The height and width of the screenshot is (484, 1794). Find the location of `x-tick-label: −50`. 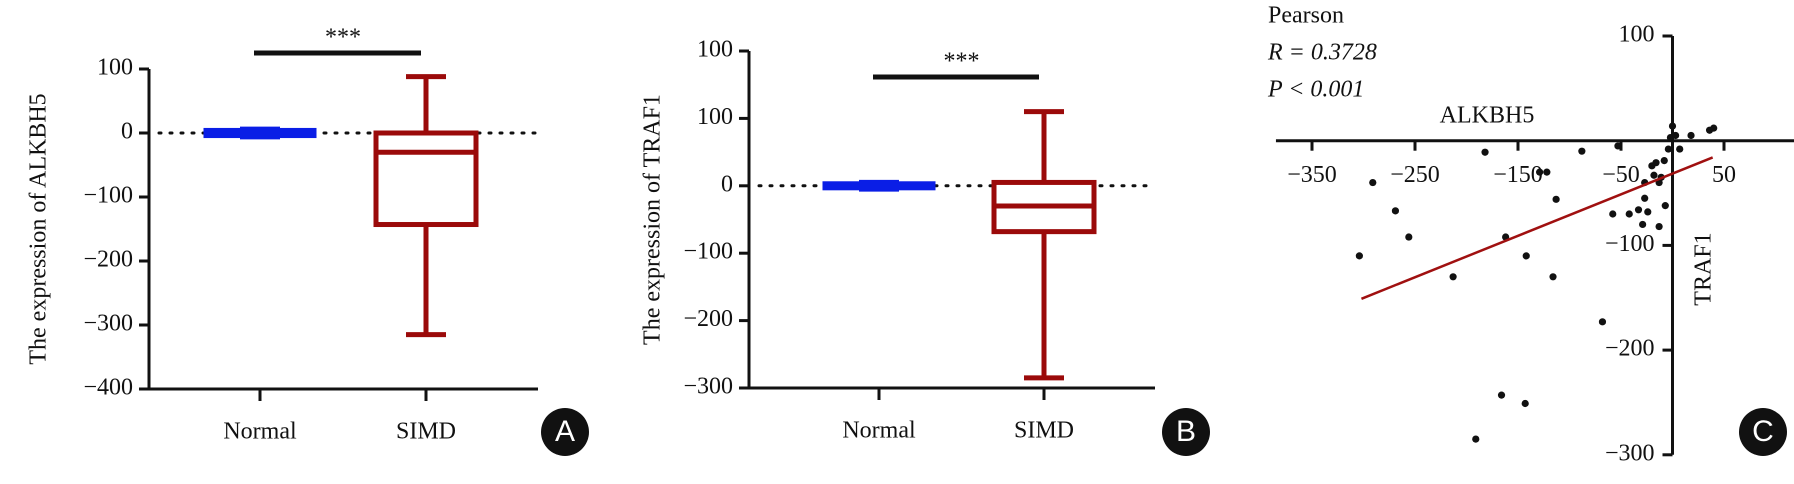

x-tick-label: −50 is located at coordinates (1621, 175).